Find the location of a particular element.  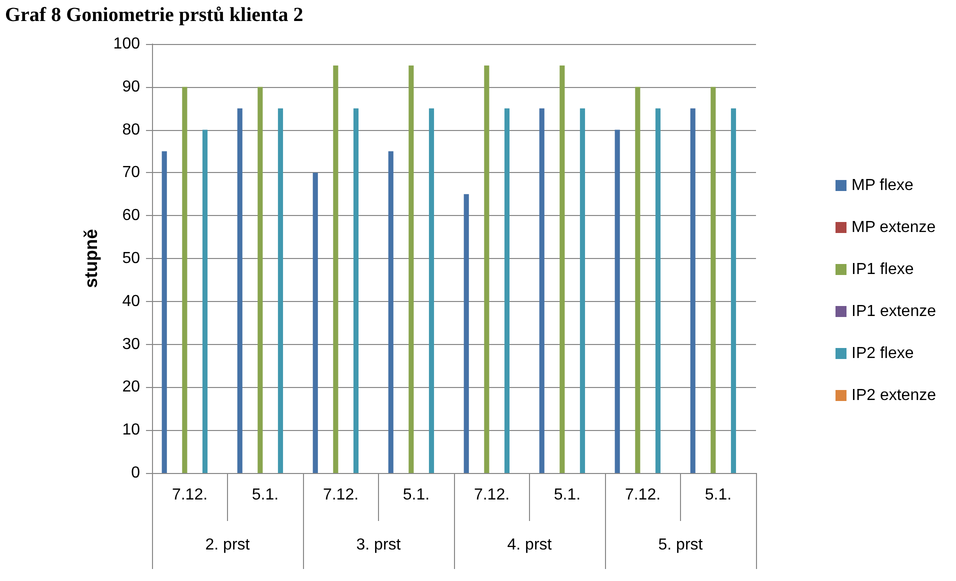

y-tick-label: 10 is located at coordinates (131, 430).